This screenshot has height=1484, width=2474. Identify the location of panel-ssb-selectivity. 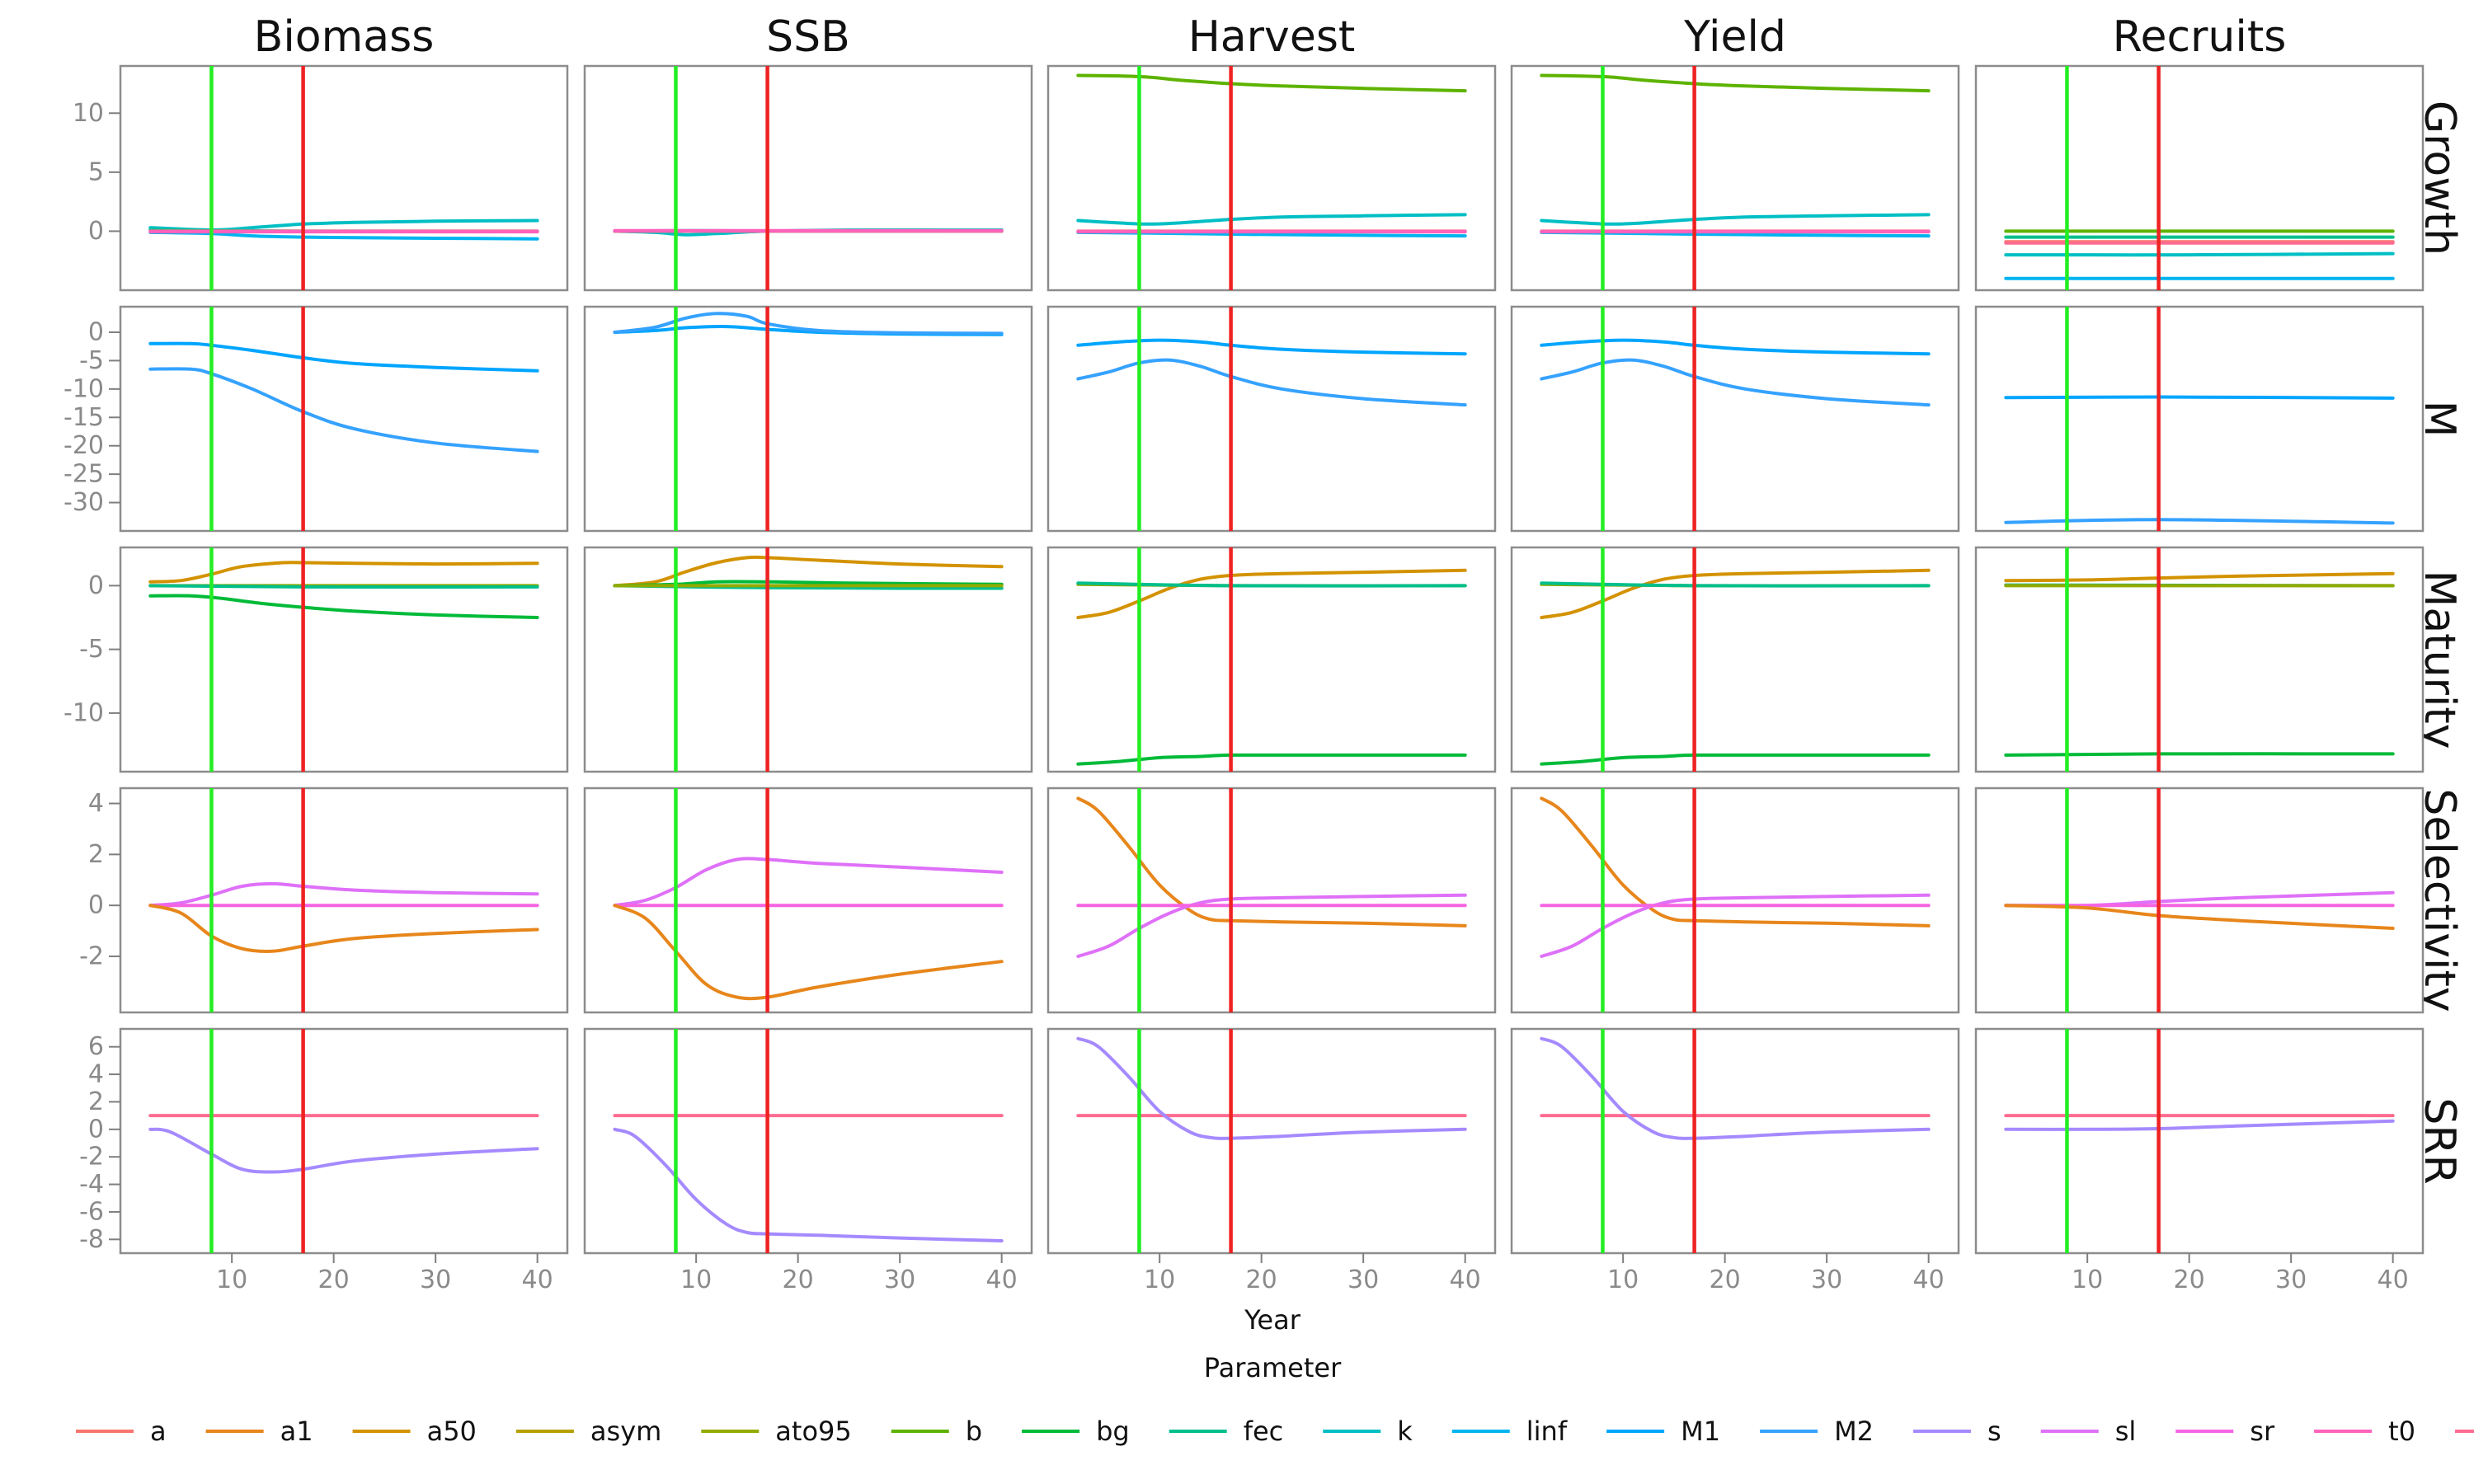
(808, 901).